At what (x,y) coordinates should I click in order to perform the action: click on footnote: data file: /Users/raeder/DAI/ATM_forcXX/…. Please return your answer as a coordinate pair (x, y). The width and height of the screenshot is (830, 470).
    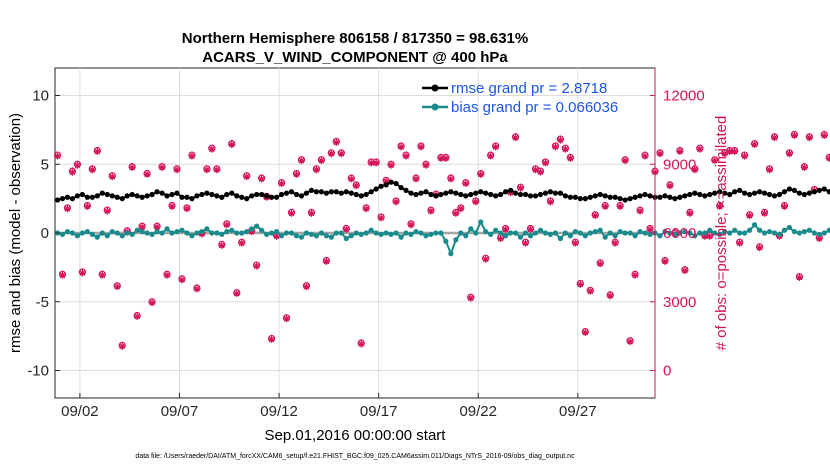
    Looking at the image, I should click on (355, 456).